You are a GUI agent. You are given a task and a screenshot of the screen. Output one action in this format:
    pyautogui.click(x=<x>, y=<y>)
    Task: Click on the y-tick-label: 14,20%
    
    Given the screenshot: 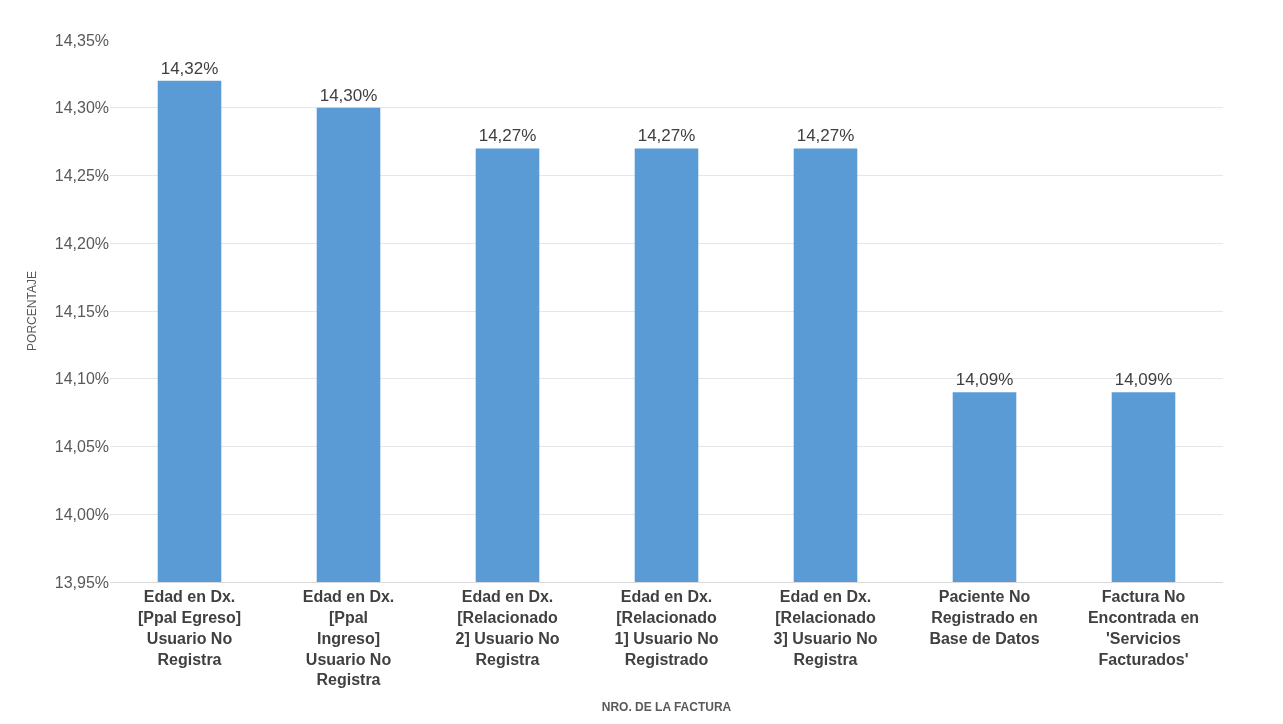 What is the action you would take?
    pyautogui.click(x=81, y=243)
    